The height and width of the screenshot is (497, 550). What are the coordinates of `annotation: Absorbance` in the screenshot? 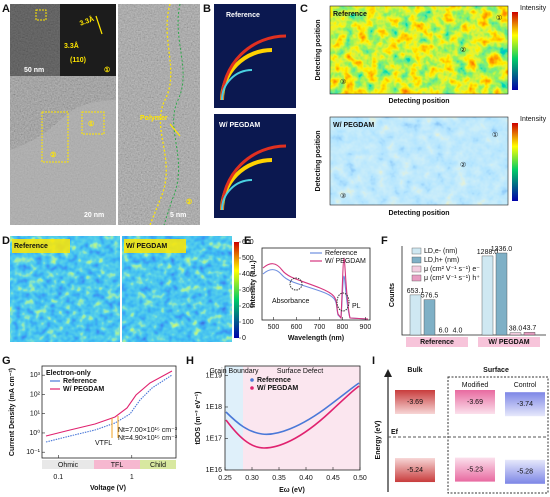 It's located at (290, 301).